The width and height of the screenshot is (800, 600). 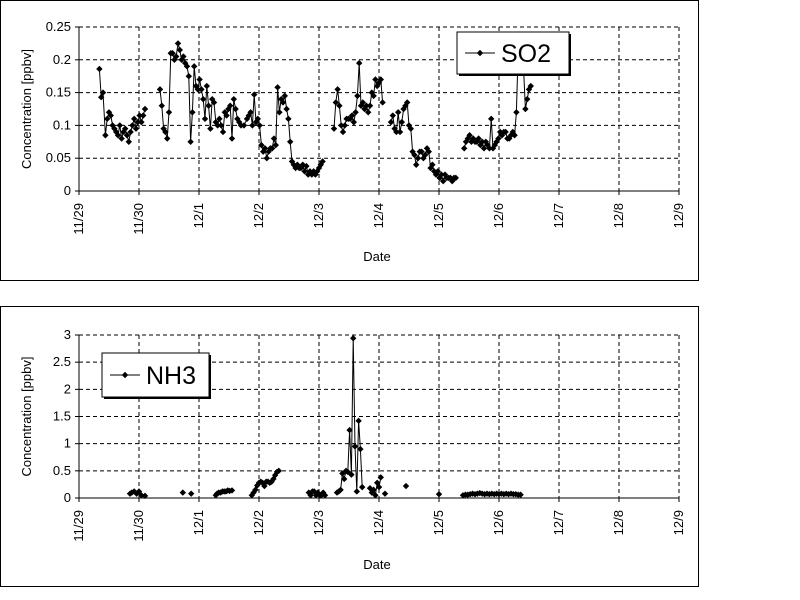 I want to click on legend-label: NH3, so click(x=171, y=376).